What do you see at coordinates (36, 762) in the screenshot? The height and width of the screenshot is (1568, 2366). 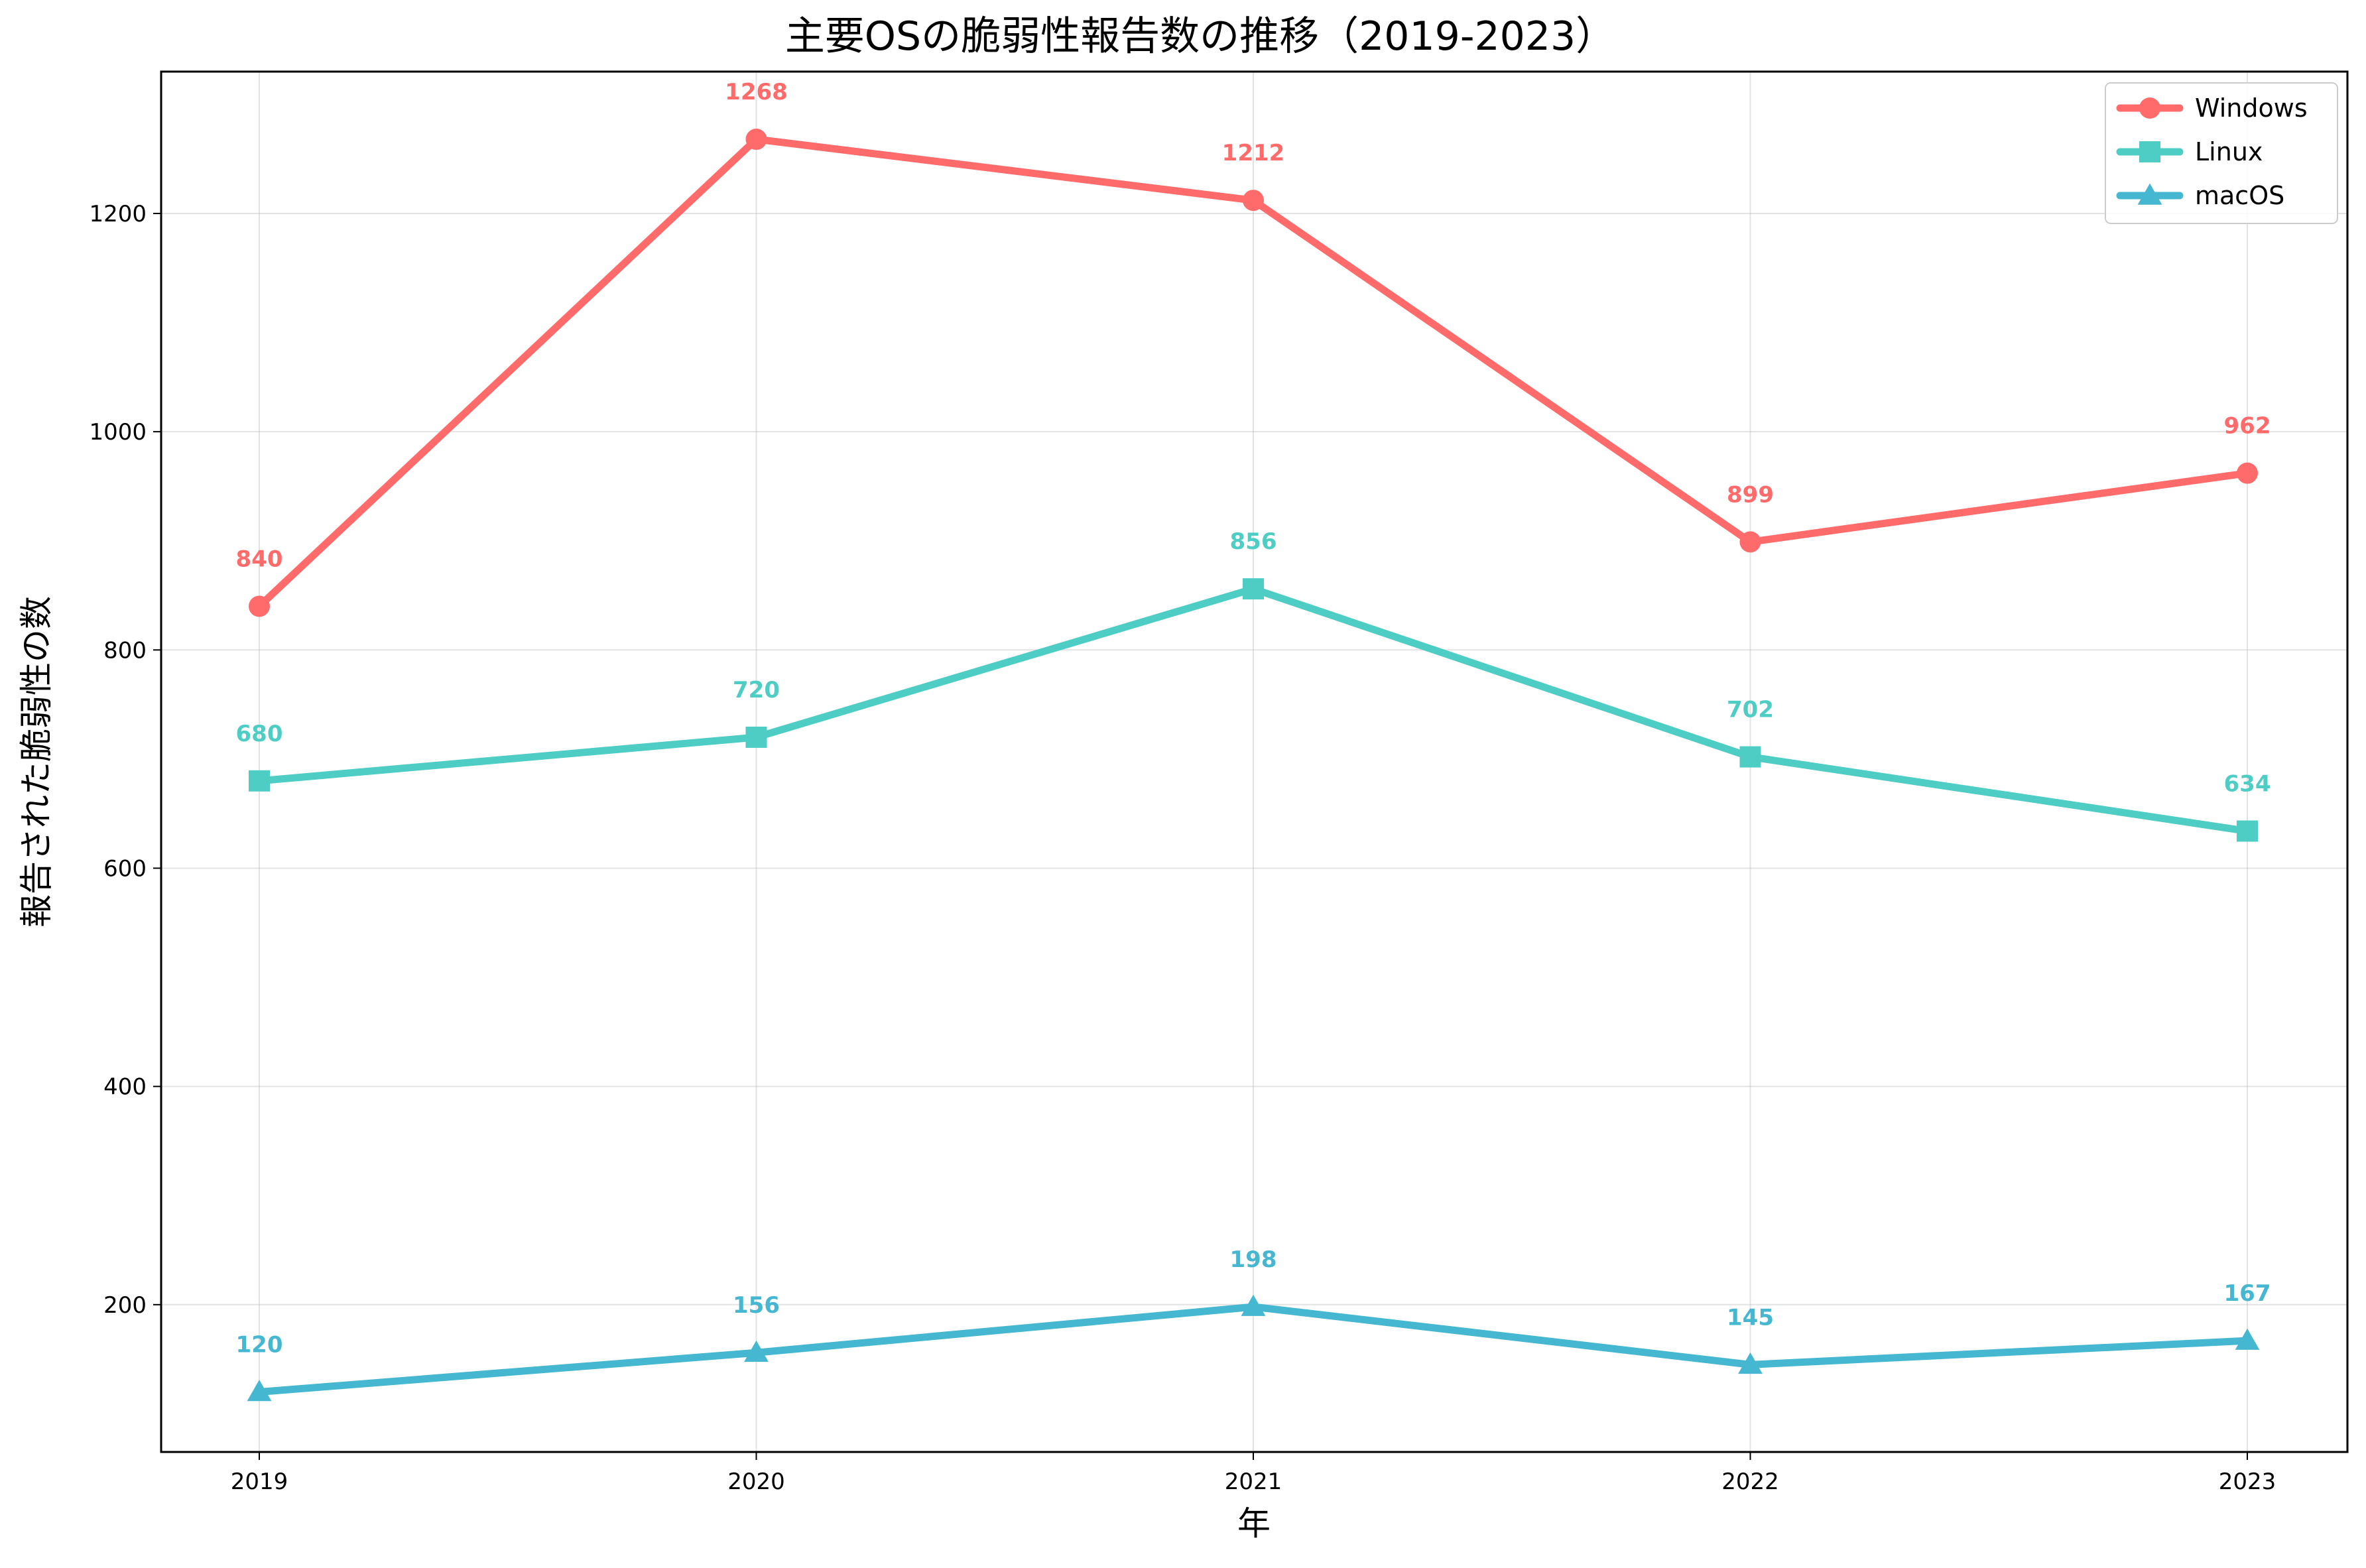 I see `y-axis-title: 報告された脆弱性の数` at bounding box center [36, 762].